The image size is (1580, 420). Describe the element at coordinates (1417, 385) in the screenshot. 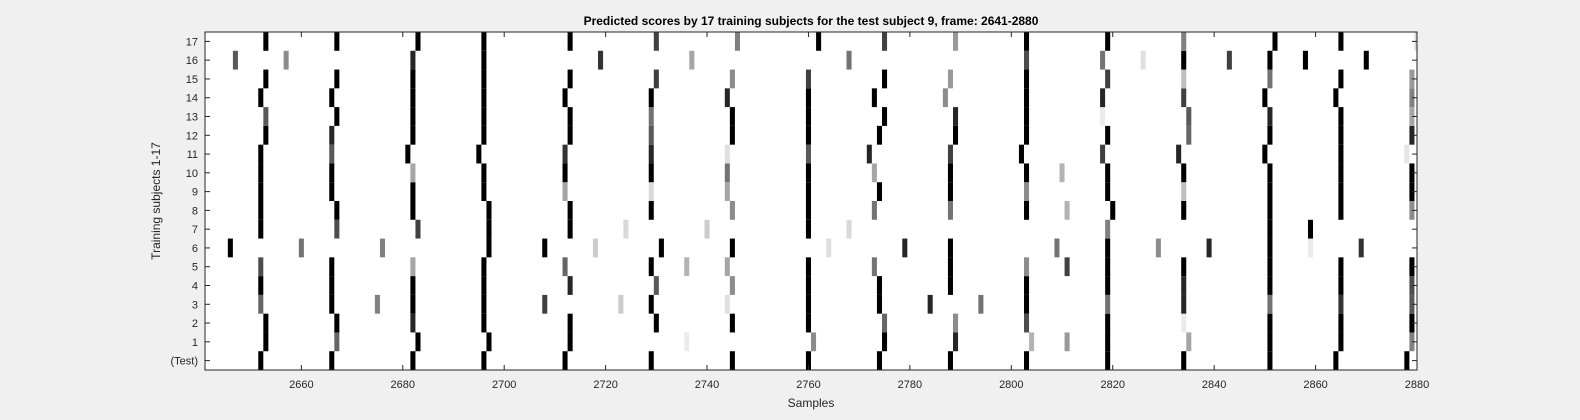

I see `x-tick-label: 2880` at that location.